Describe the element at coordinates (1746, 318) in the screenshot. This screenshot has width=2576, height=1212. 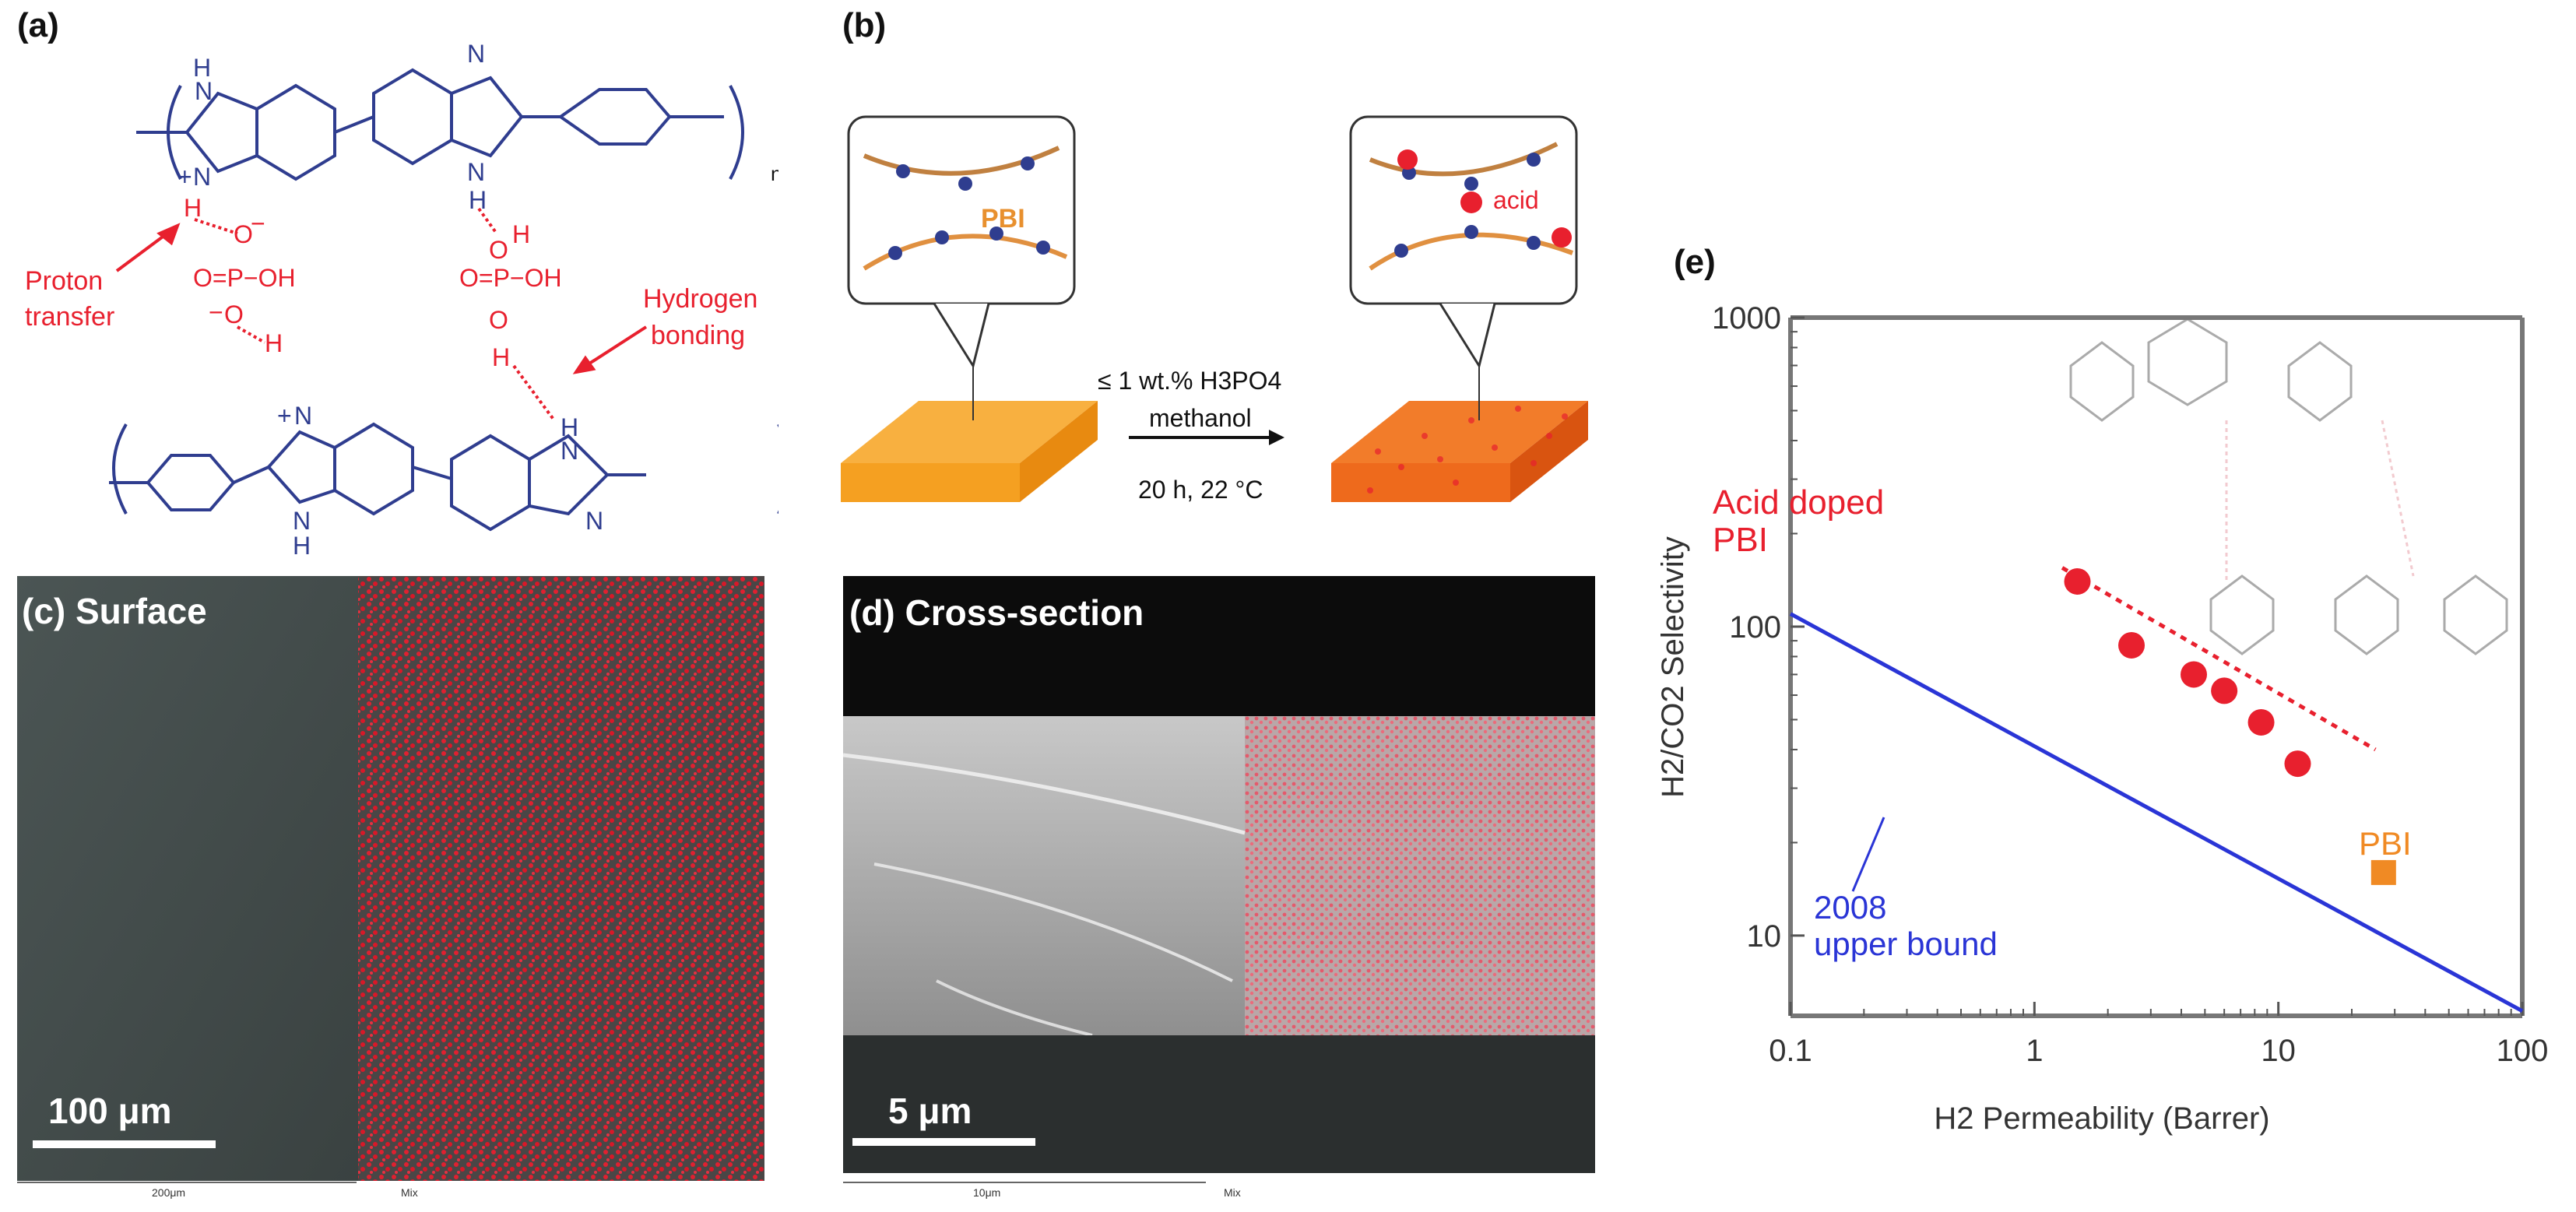
I see `y-tick-label: 1000` at that location.